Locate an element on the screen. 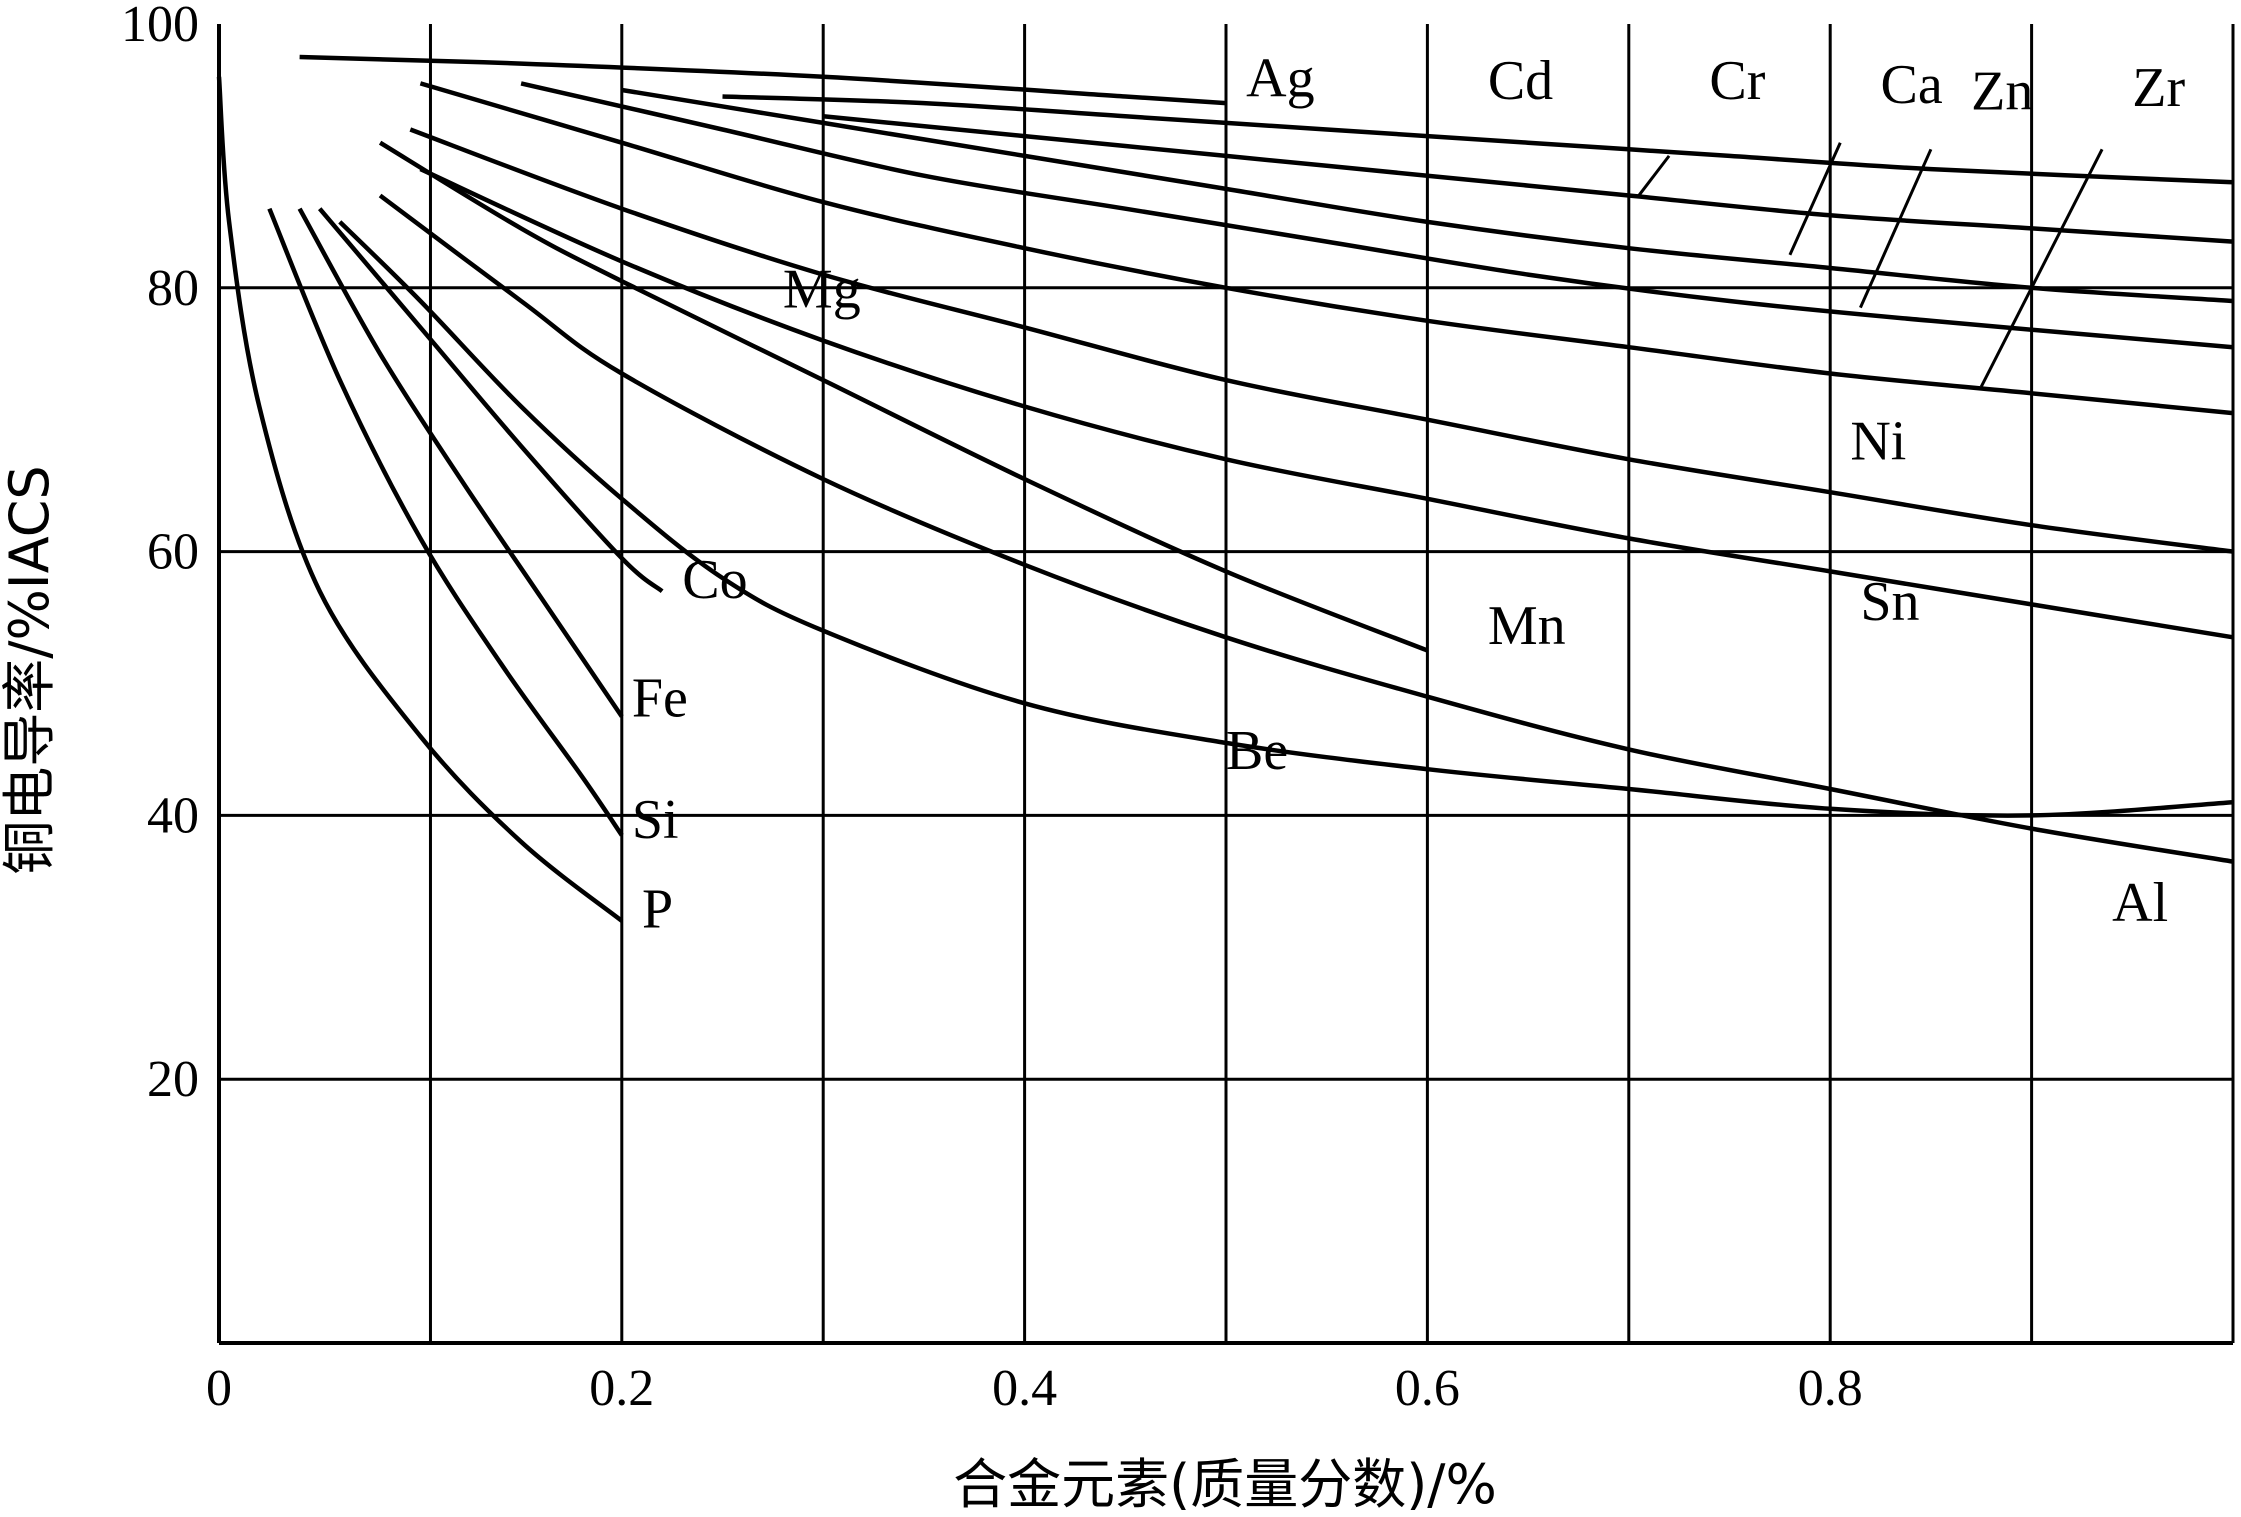 This screenshot has height=1517, width=2241. series-label: Mn is located at coordinates (1527, 626).